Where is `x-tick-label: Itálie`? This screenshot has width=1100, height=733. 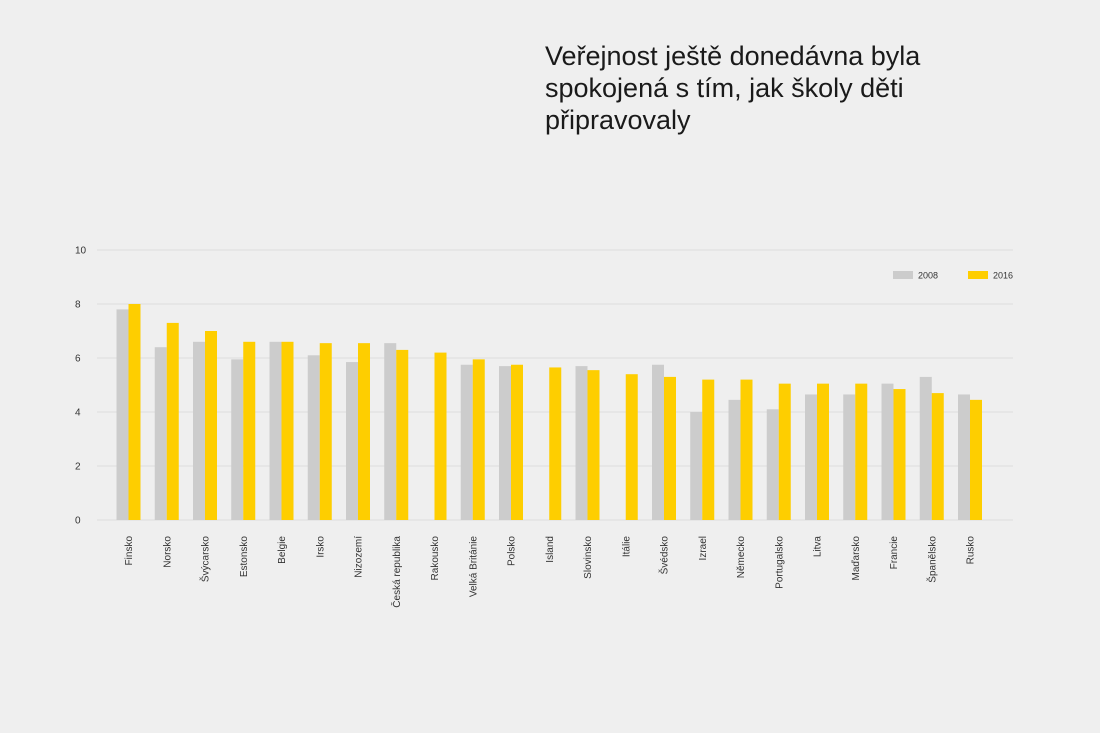 x-tick-label: Itálie is located at coordinates (626, 547).